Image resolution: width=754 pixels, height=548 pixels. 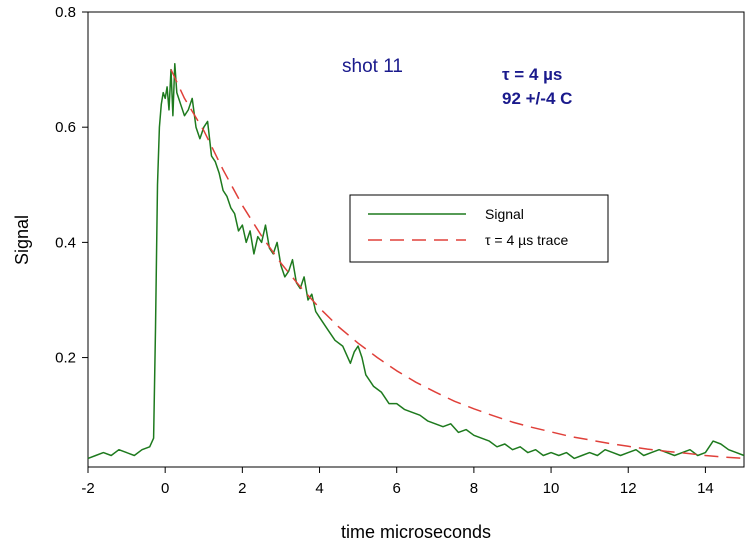 I want to click on legend: Signal τ = 4 µs trace, so click(x=479, y=228).